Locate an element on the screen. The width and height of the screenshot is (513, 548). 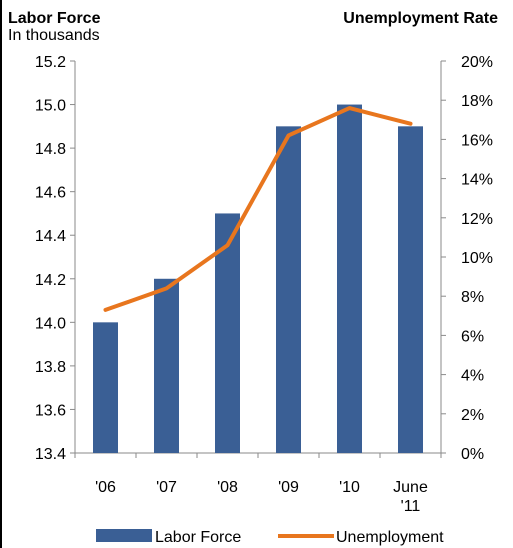
right-tick-label: 8% is located at coordinates (472, 297).